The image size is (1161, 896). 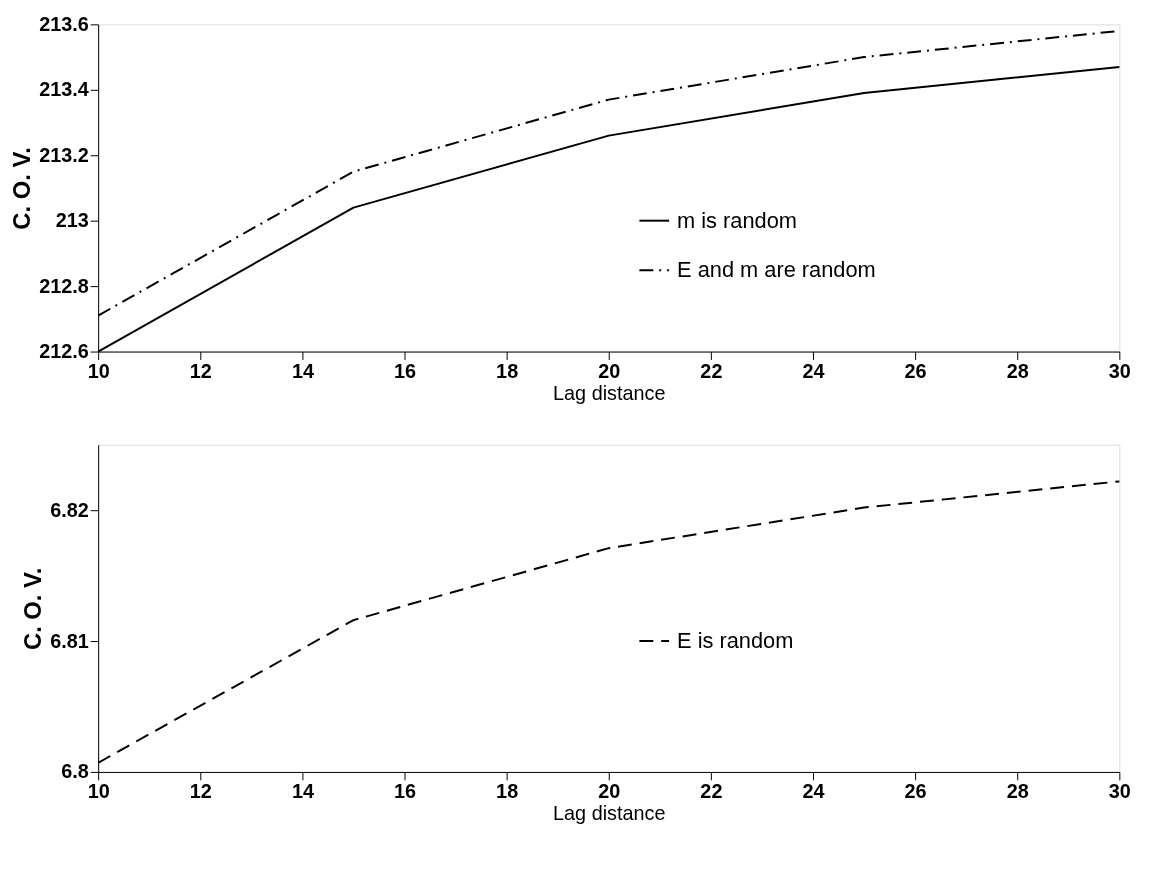 I want to click on y-tick-label: 6.81, so click(x=69, y=640).